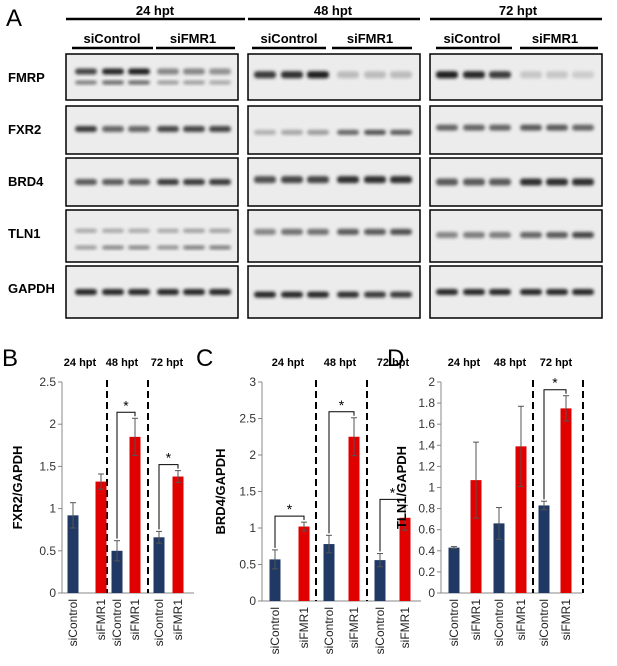 The image size is (617, 666). I want to click on panel-letter-c: C, so click(204, 358).